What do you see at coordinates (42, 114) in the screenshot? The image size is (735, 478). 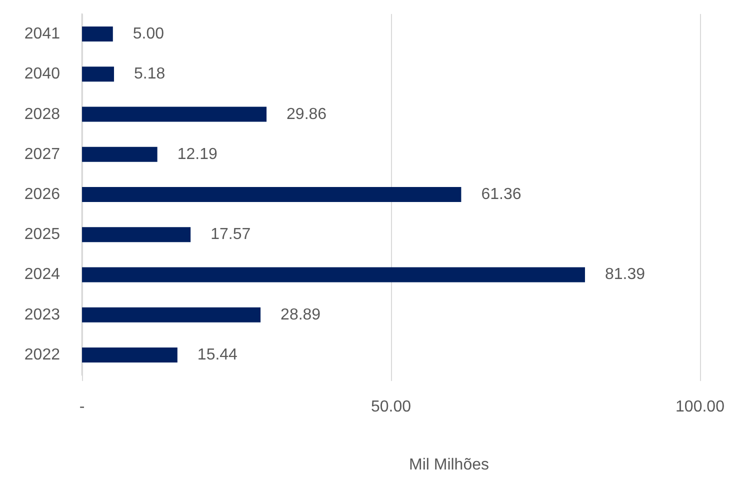 I see `y-tick-label: 2028` at bounding box center [42, 114].